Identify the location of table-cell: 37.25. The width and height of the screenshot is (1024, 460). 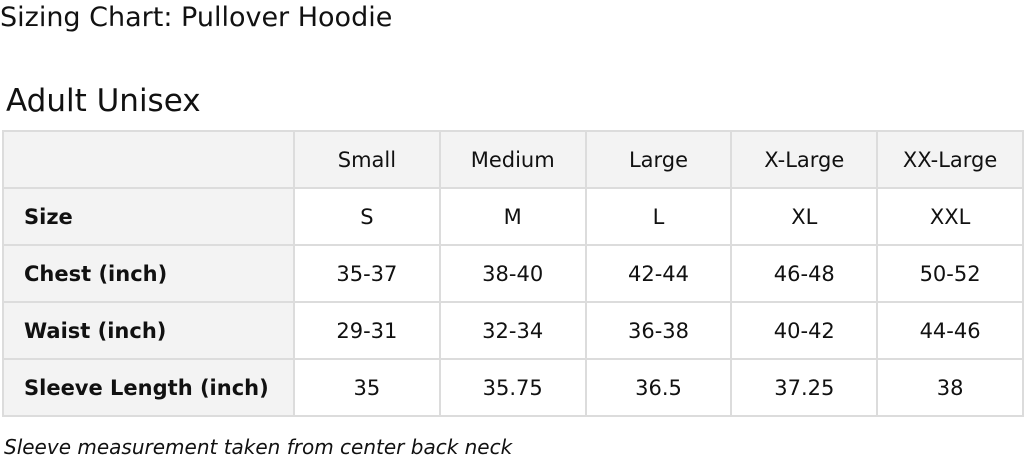
(804, 387).